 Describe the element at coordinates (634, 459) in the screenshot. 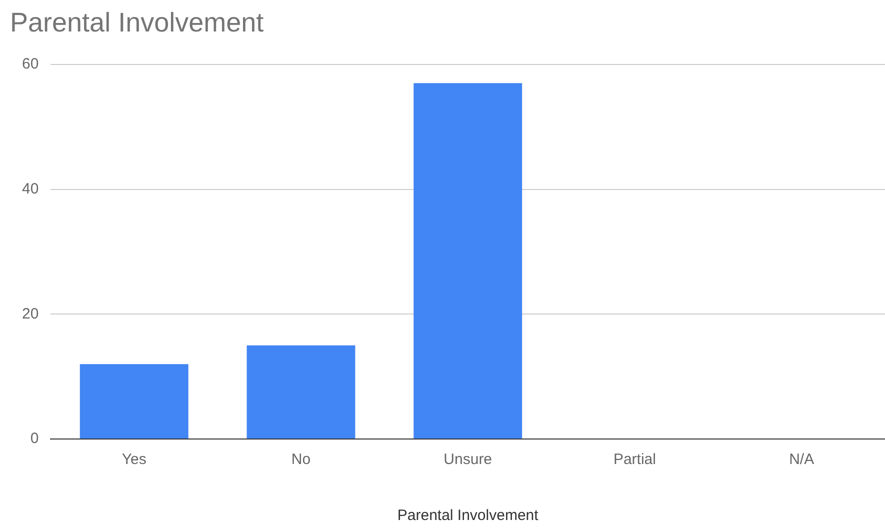

I see `x-tick-label: Partial` at that location.